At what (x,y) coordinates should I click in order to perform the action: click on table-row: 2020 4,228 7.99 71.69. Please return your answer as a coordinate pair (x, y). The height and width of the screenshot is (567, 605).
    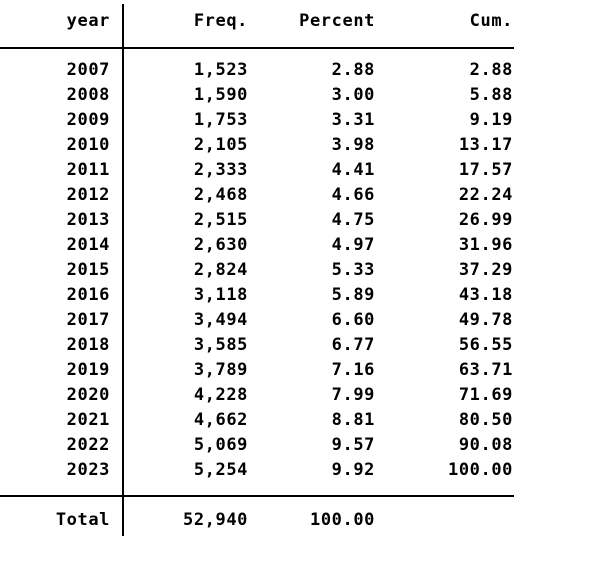
    Looking at the image, I should click on (257, 395).